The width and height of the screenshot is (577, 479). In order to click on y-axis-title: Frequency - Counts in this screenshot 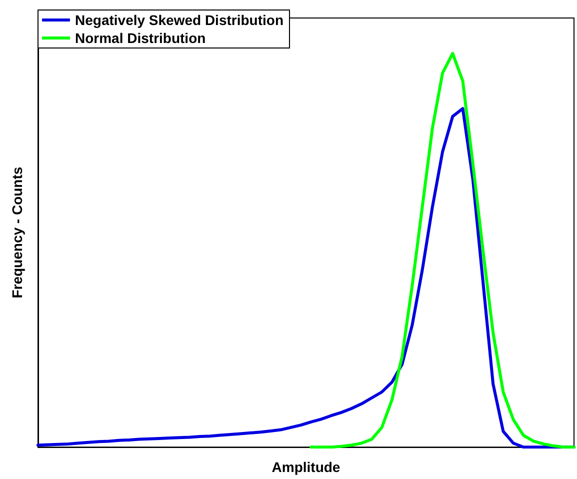, I will do `click(17, 232)`.